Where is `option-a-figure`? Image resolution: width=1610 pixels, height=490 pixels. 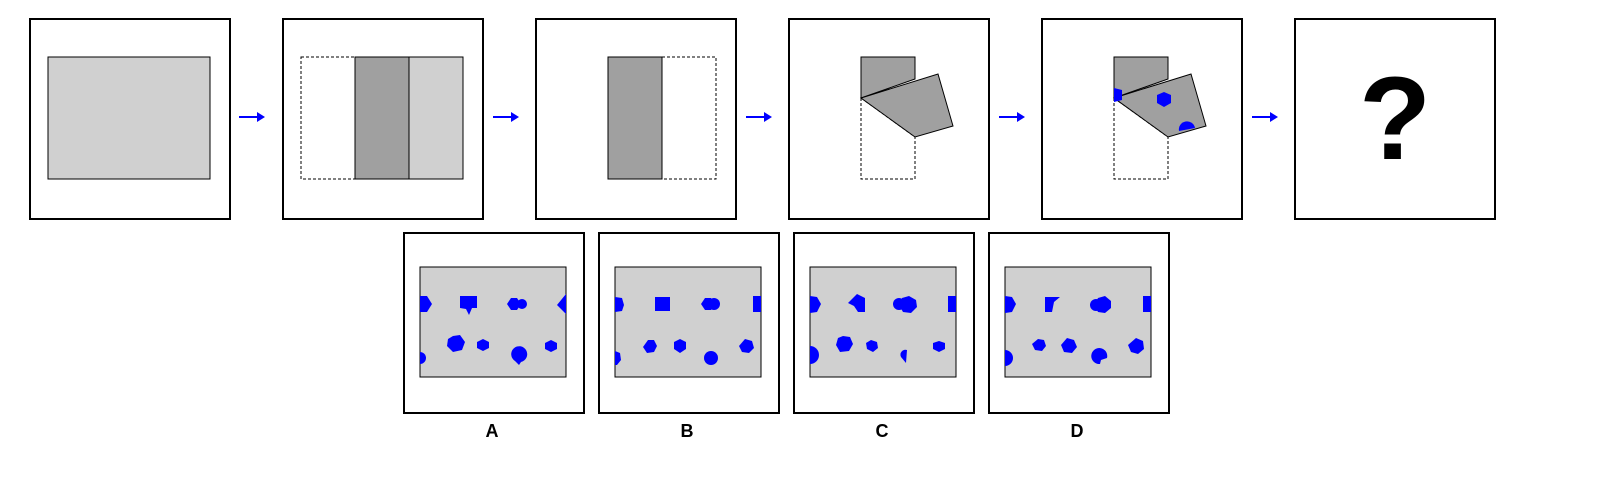 option-a-figure is located at coordinates (493, 322).